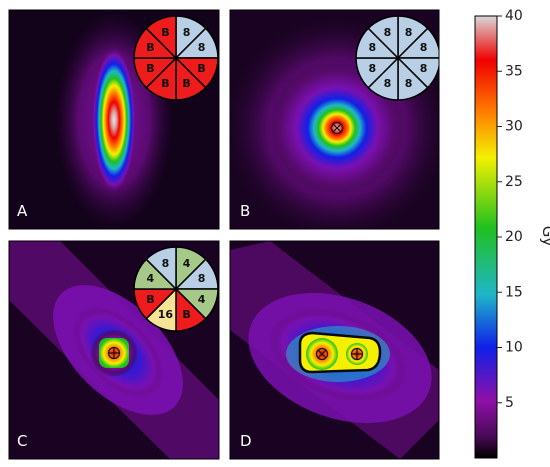 This screenshot has height=467, width=550. I want to click on markers-b, so click(337, 128).